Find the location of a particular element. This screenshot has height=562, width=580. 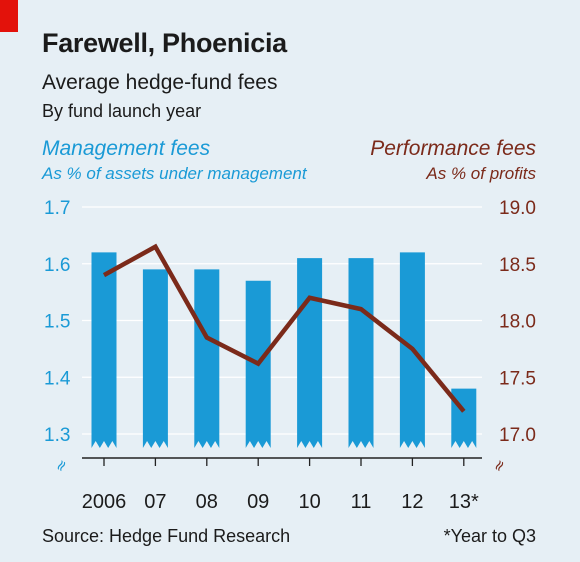

right-axis-heading: Performance fees is located at coordinates (453, 148).